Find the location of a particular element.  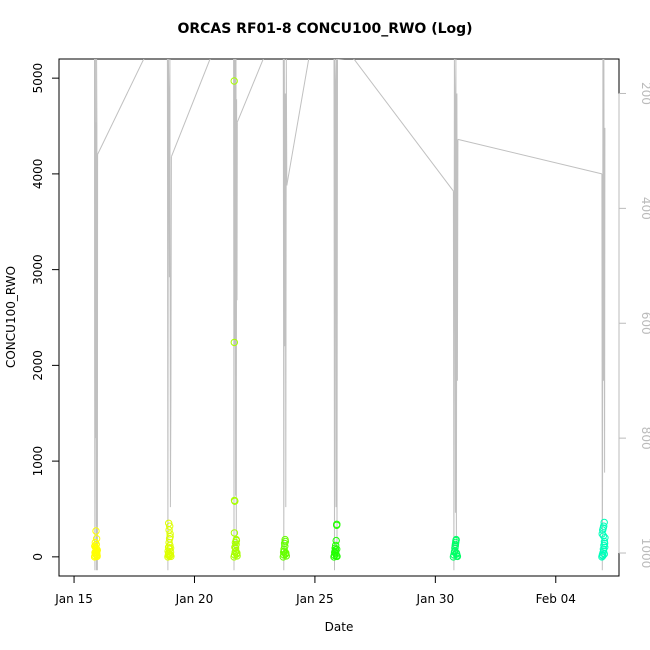

y2-tick-label: 200 is located at coordinates (644, 93).